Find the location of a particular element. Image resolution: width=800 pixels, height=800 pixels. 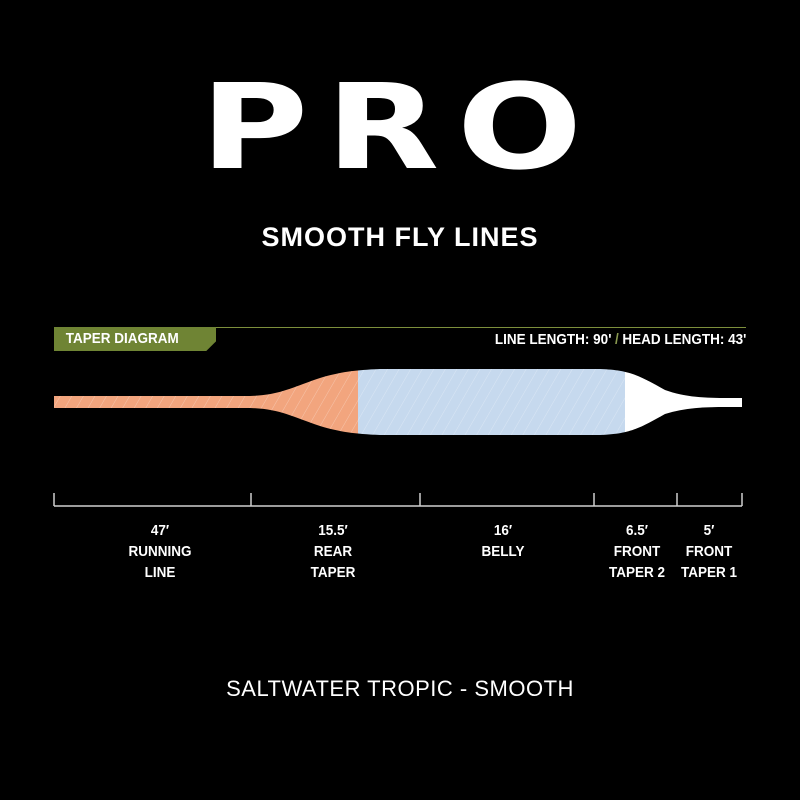

segment-label: BELLY is located at coordinates (503, 551).